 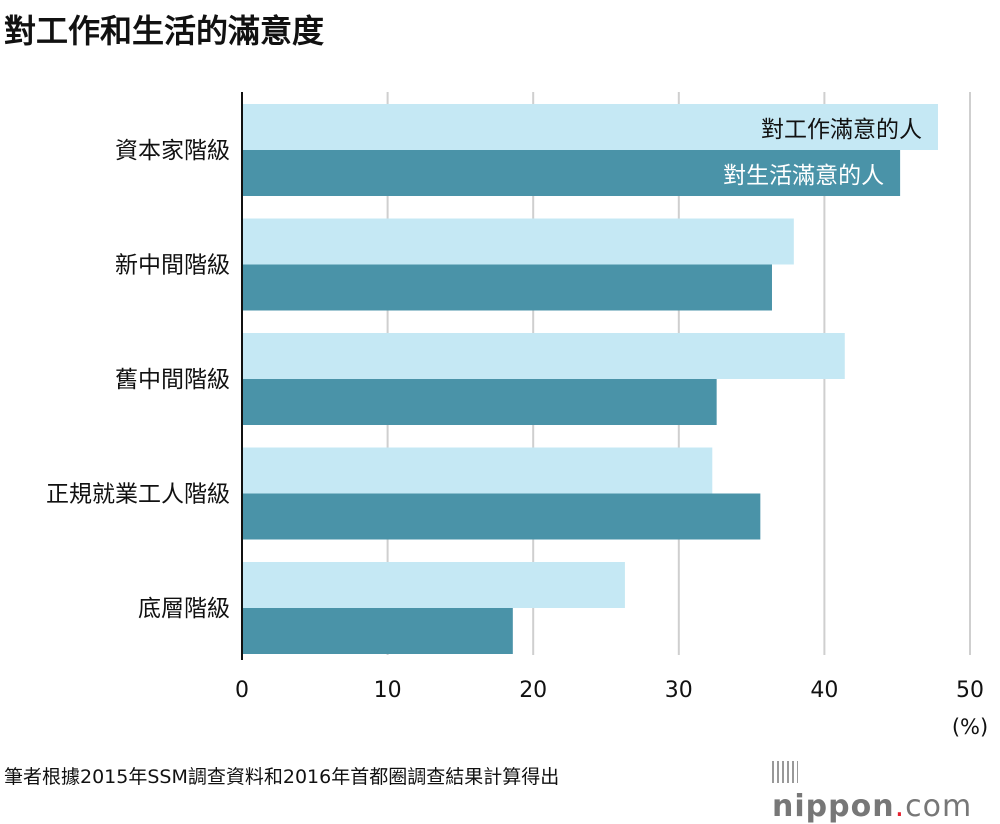 What do you see at coordinates (841, 130) in the screenshot?
I see `series-label: 對工作滿意的人` at bounding box center [841, 130].